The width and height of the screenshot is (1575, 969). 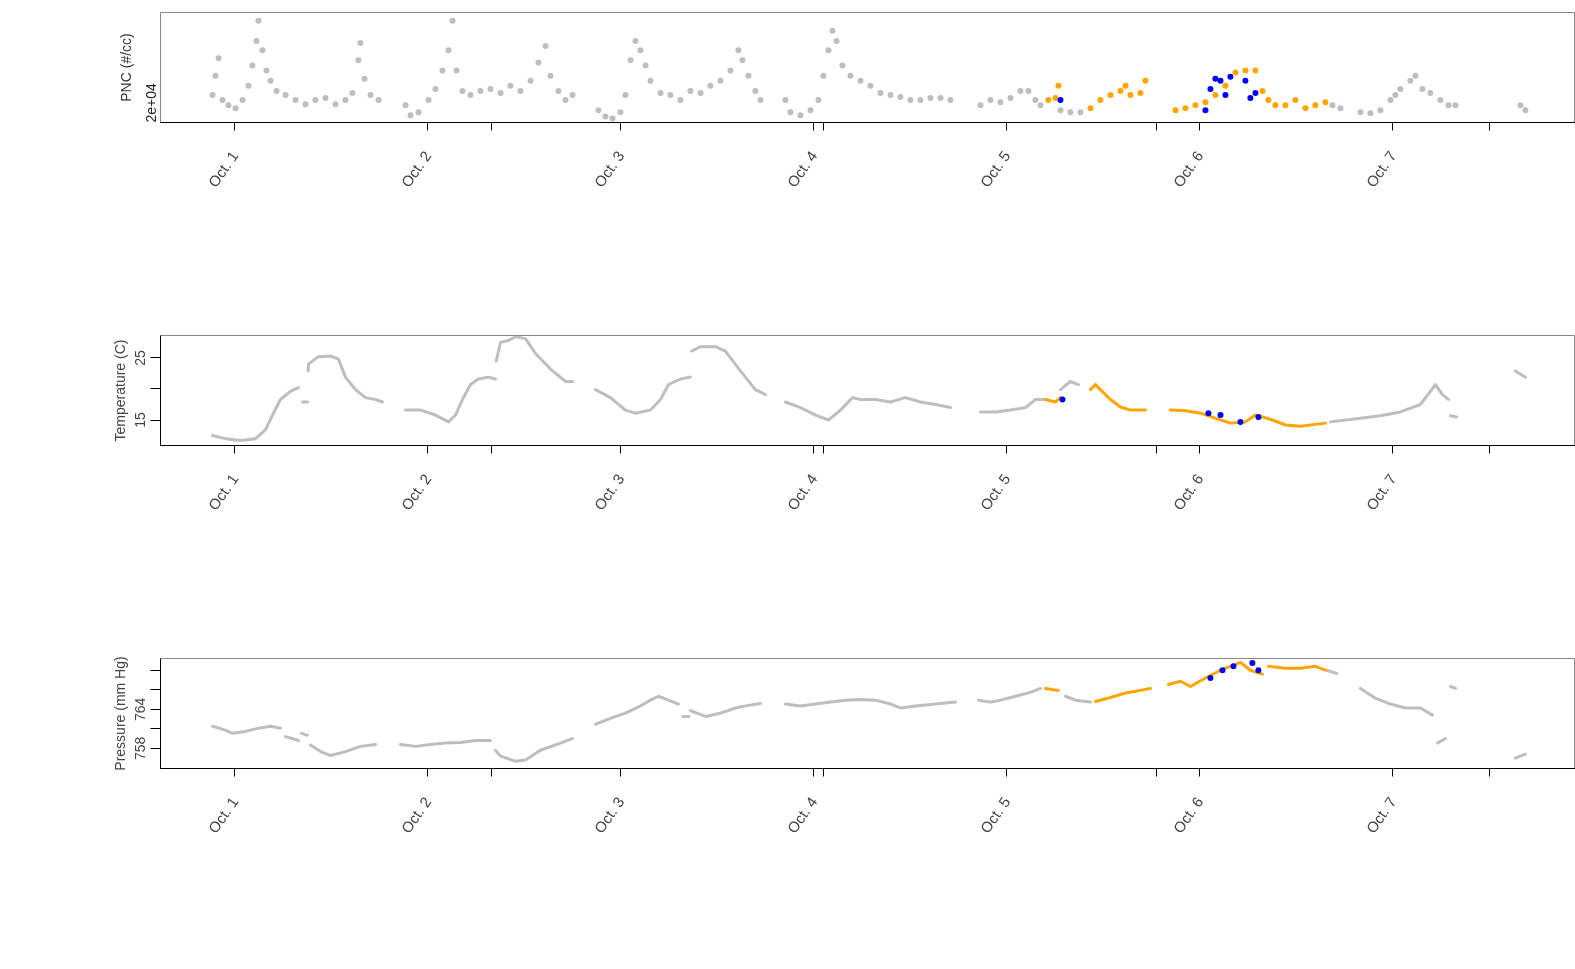 I want to click on y-tick-label: 15, so click(x=140, y=420).